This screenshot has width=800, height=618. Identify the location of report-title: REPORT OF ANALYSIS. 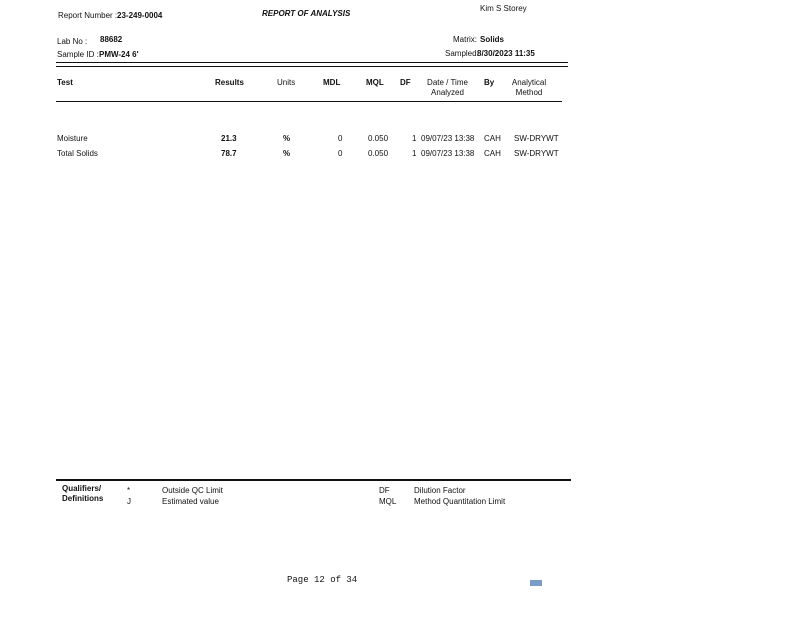
(306, 13).